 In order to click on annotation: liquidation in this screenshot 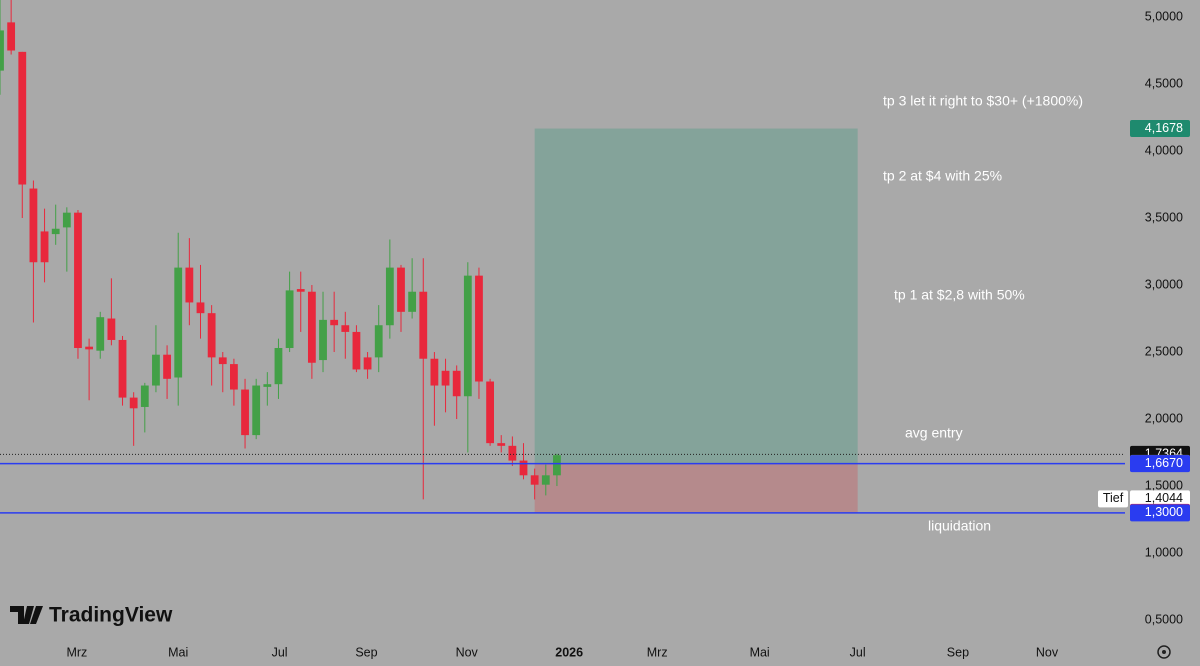, I will do `click(959, 526)`.